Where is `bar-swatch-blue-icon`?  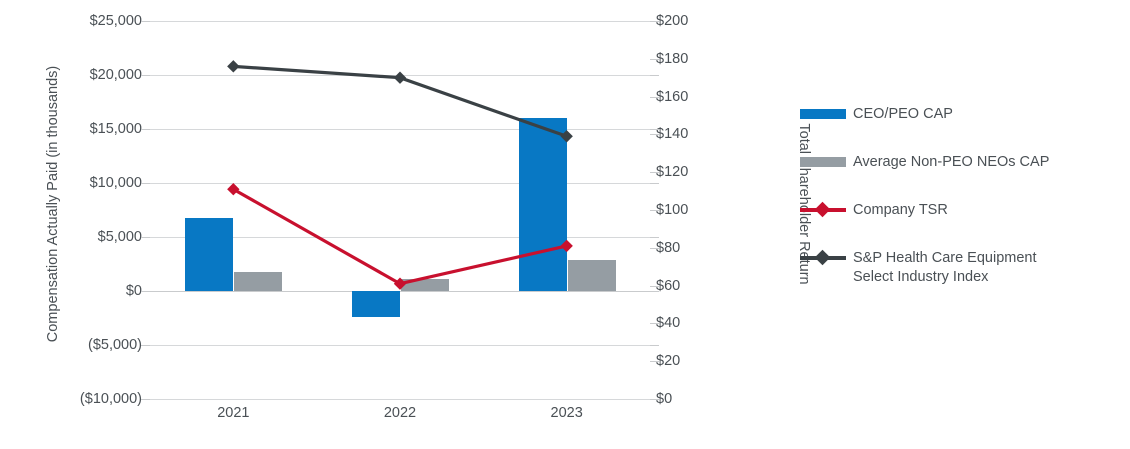
bar-swatch-blue-icon is located at coordinates (823, 113).